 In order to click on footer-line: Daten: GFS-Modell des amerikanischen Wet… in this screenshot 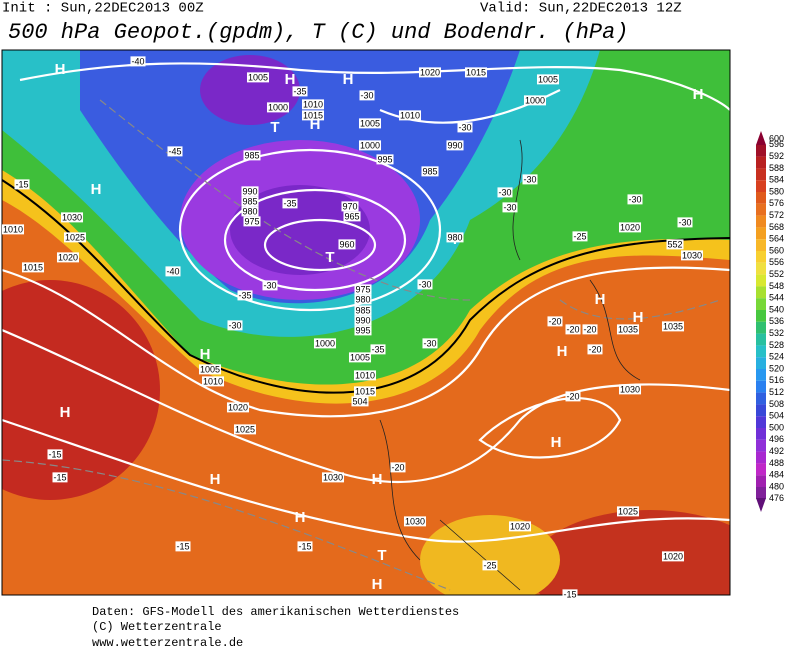, I will do `click(275, 612)`.